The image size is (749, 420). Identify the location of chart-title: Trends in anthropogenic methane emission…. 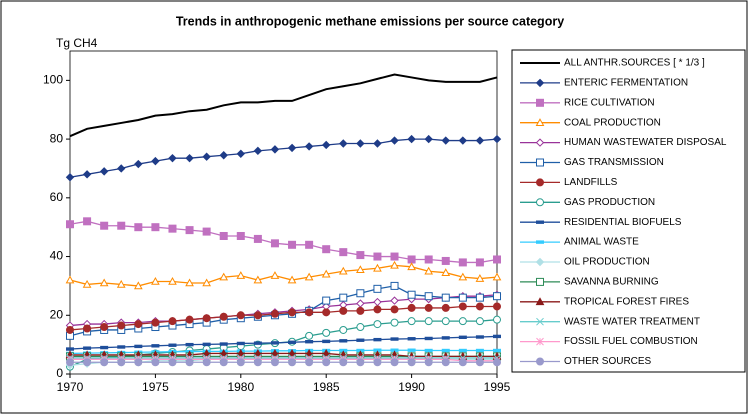
(370, 21).